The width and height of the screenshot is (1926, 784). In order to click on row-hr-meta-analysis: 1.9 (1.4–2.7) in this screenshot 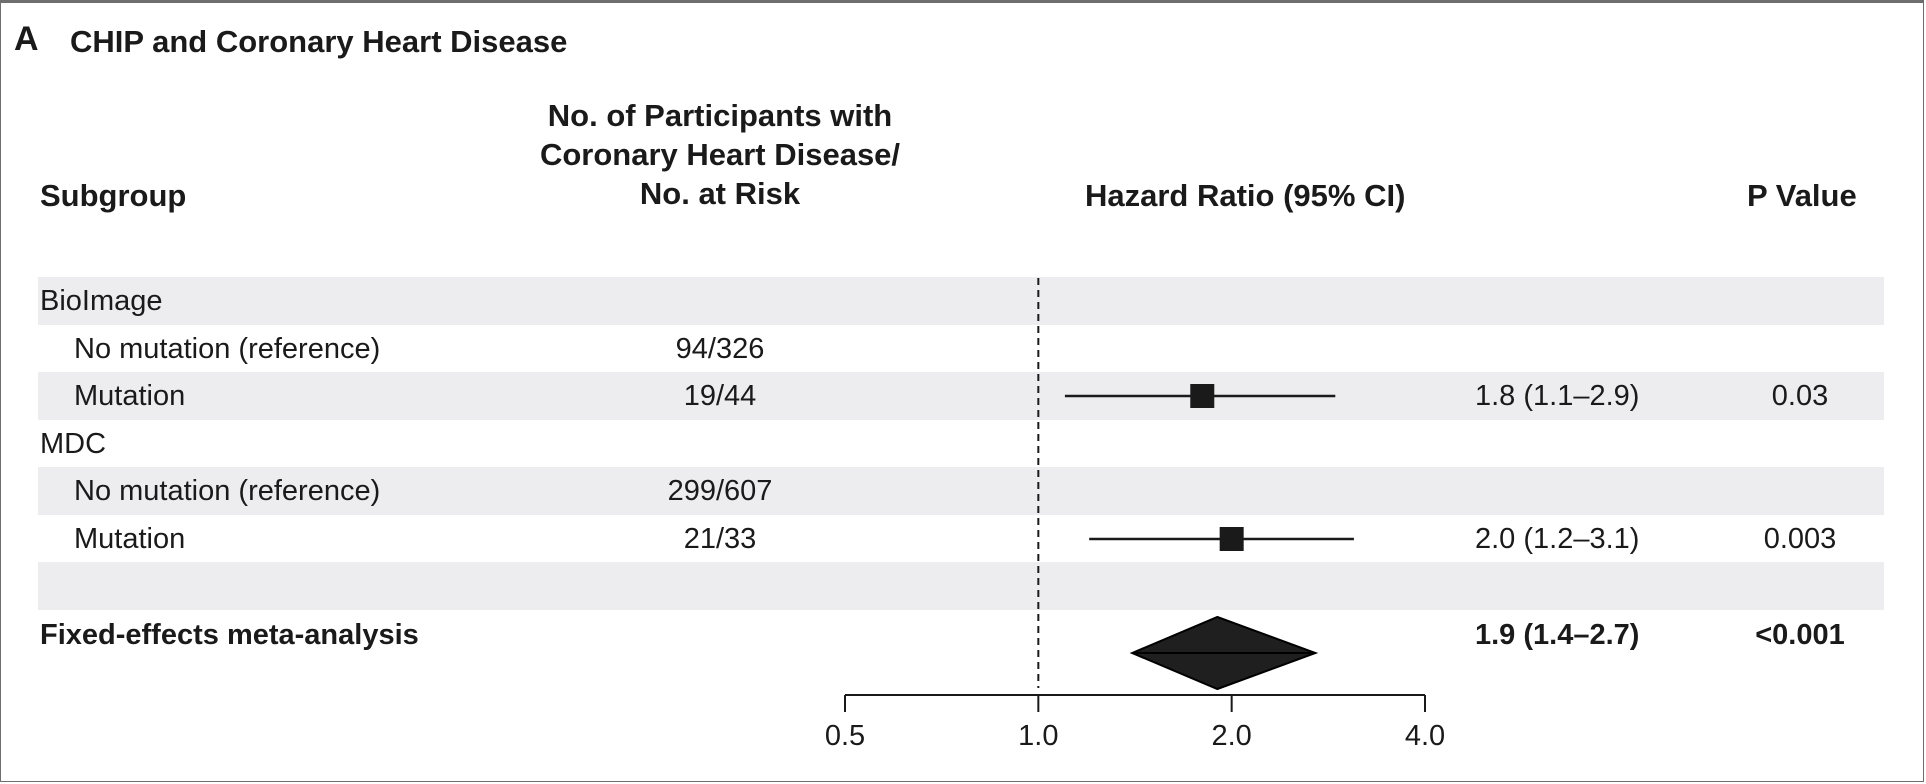, I will do `click(1557, 635)`.